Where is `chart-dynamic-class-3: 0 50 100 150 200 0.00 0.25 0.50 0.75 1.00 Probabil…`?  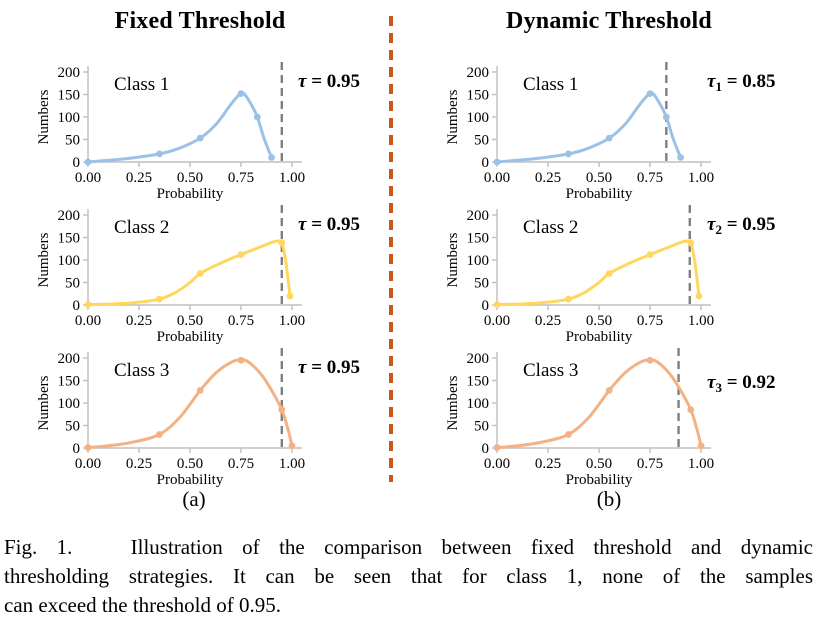 chart-dynamic-class-3: 0 50 100 150 200 0.00 0.25 0.50 0.75 1.00 Probabil… is located at coordinates (609, 419).